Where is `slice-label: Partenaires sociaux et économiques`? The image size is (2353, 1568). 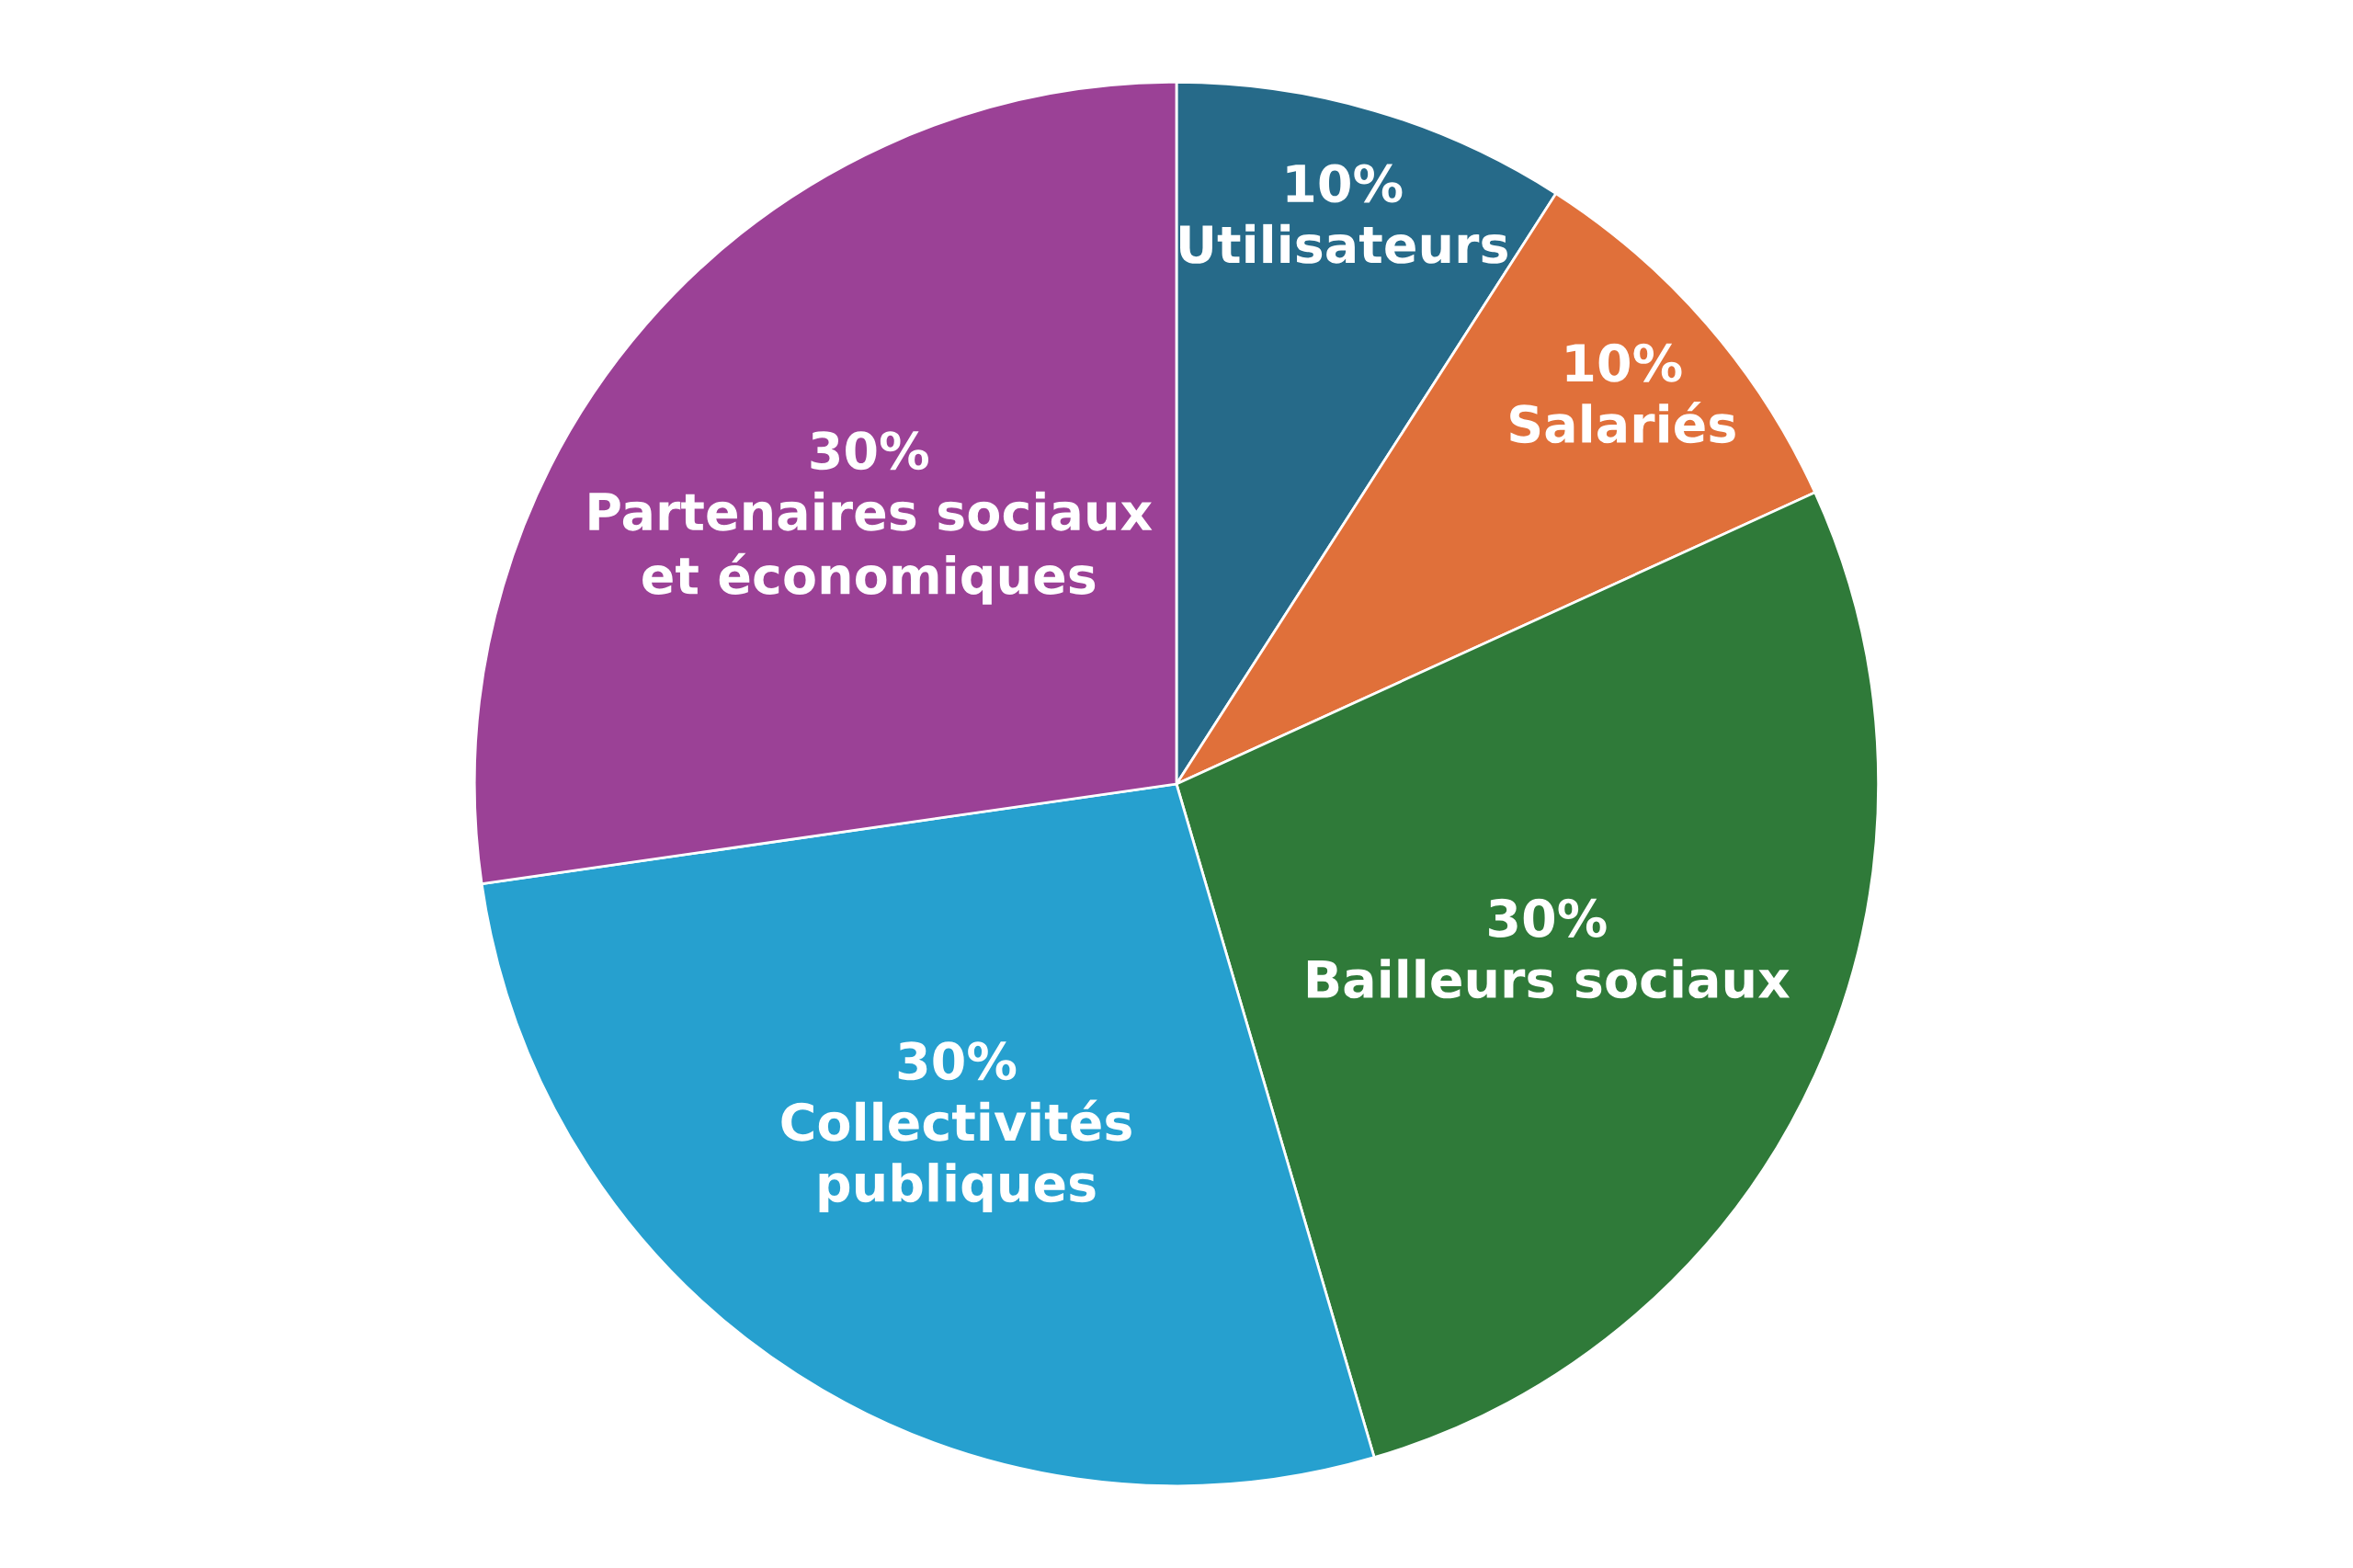 slice-label: Partenaires sociaux et économiques is located at coordinates (871, 548).